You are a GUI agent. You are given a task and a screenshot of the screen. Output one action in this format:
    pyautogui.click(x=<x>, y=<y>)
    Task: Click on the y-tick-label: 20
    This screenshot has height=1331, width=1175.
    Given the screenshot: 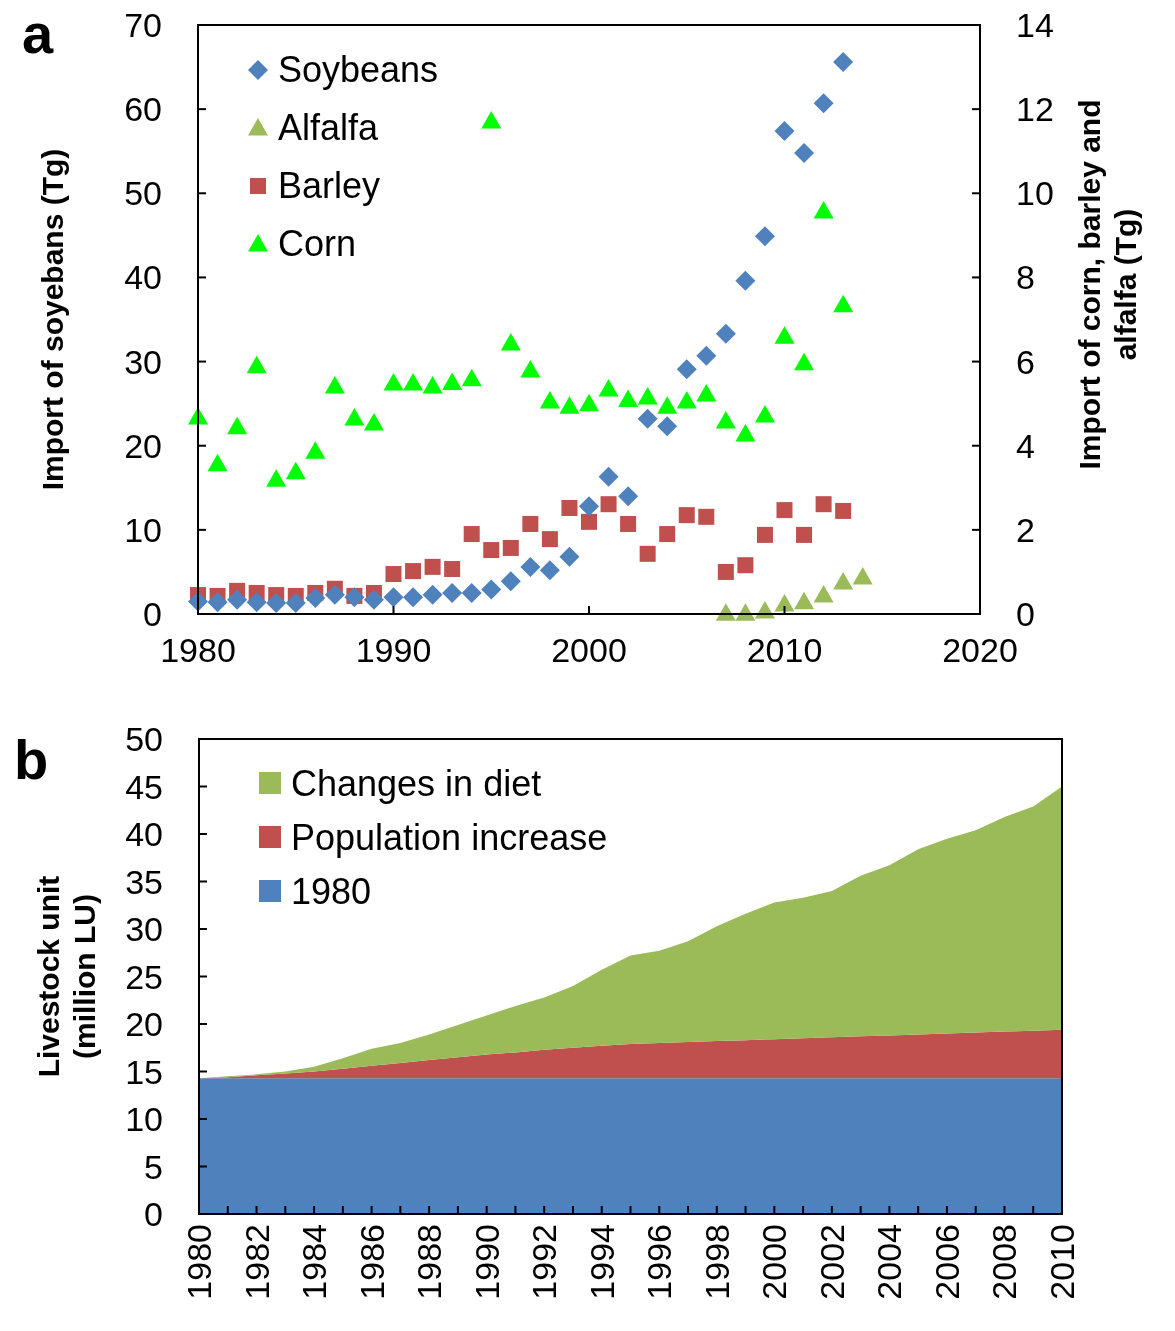 What is the action you would take?
    pyautogui.click(x=143, y=445)
    